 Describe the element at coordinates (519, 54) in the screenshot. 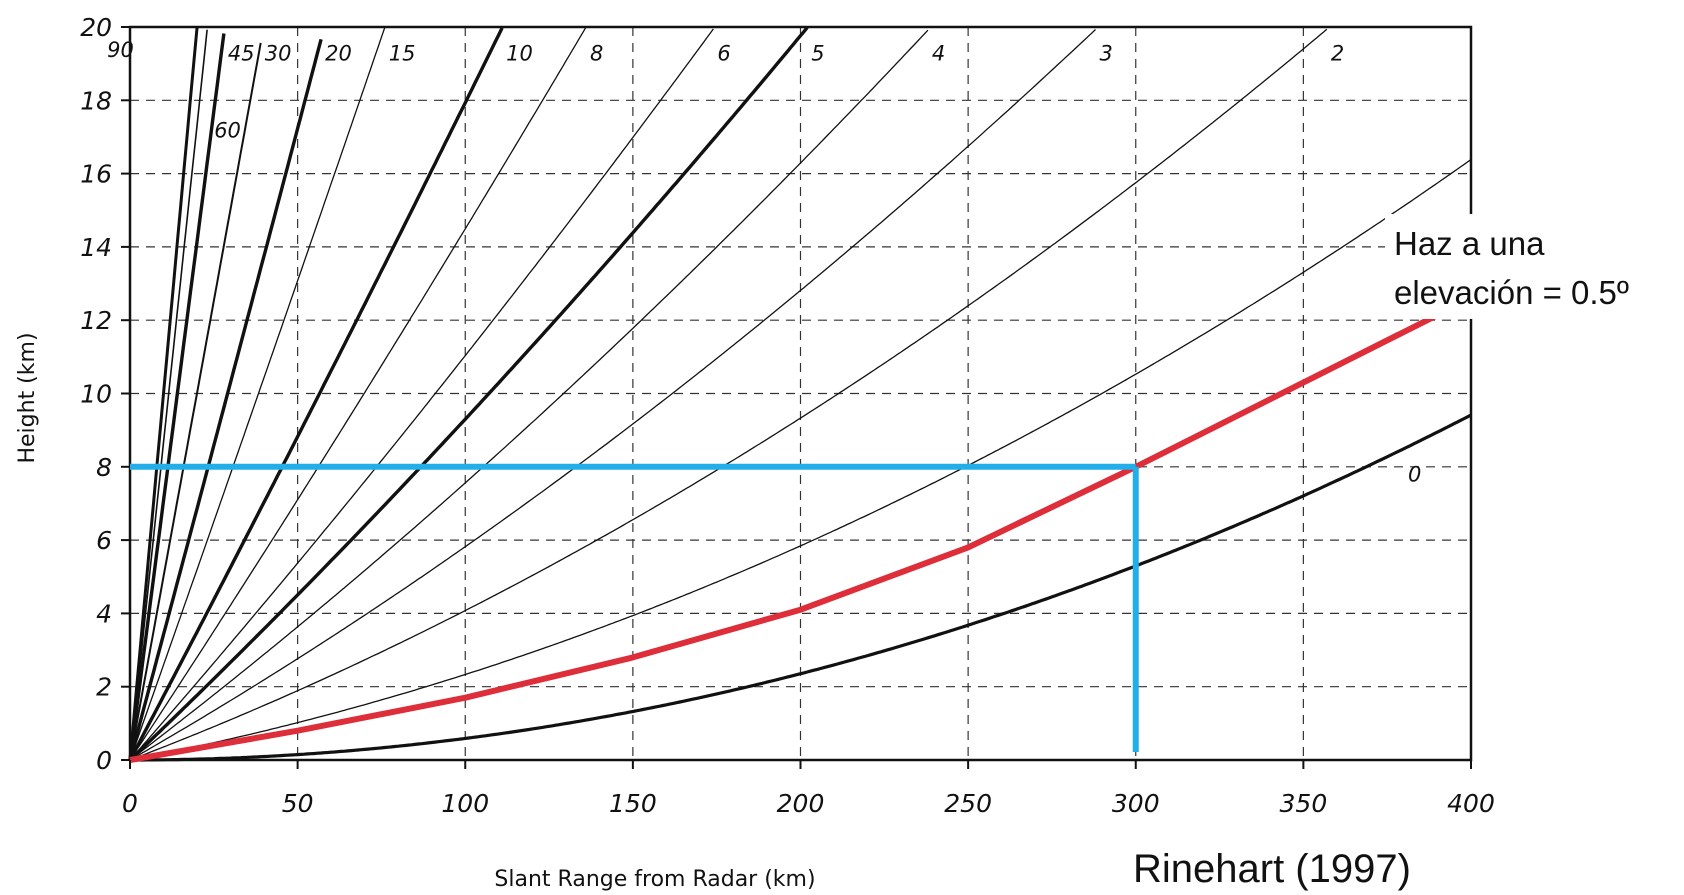

I see `elevation-label-10: 10` at that location.